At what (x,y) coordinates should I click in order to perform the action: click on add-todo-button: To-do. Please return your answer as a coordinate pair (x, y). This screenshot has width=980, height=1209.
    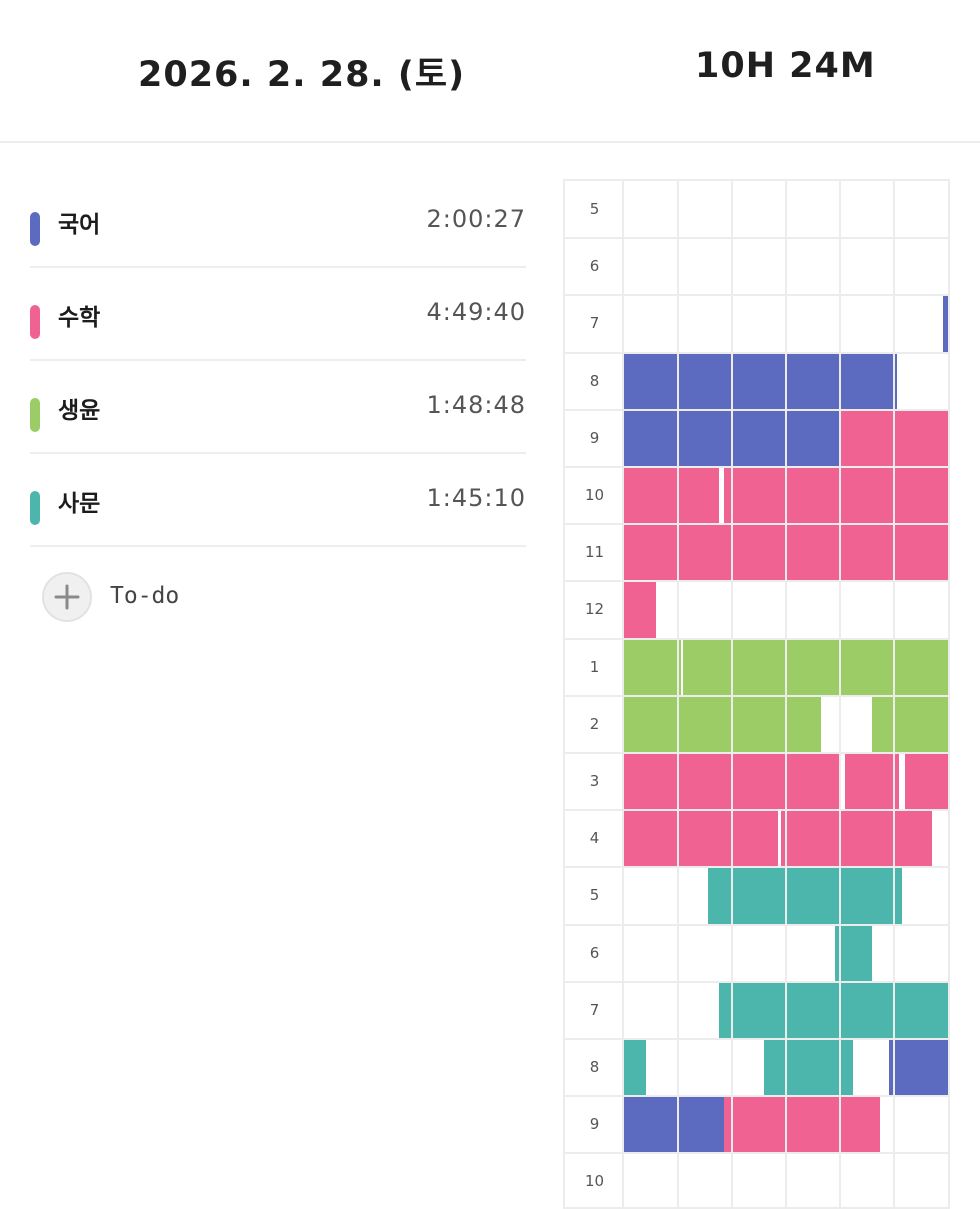
    Looking at the image, I should click on (142, 599).